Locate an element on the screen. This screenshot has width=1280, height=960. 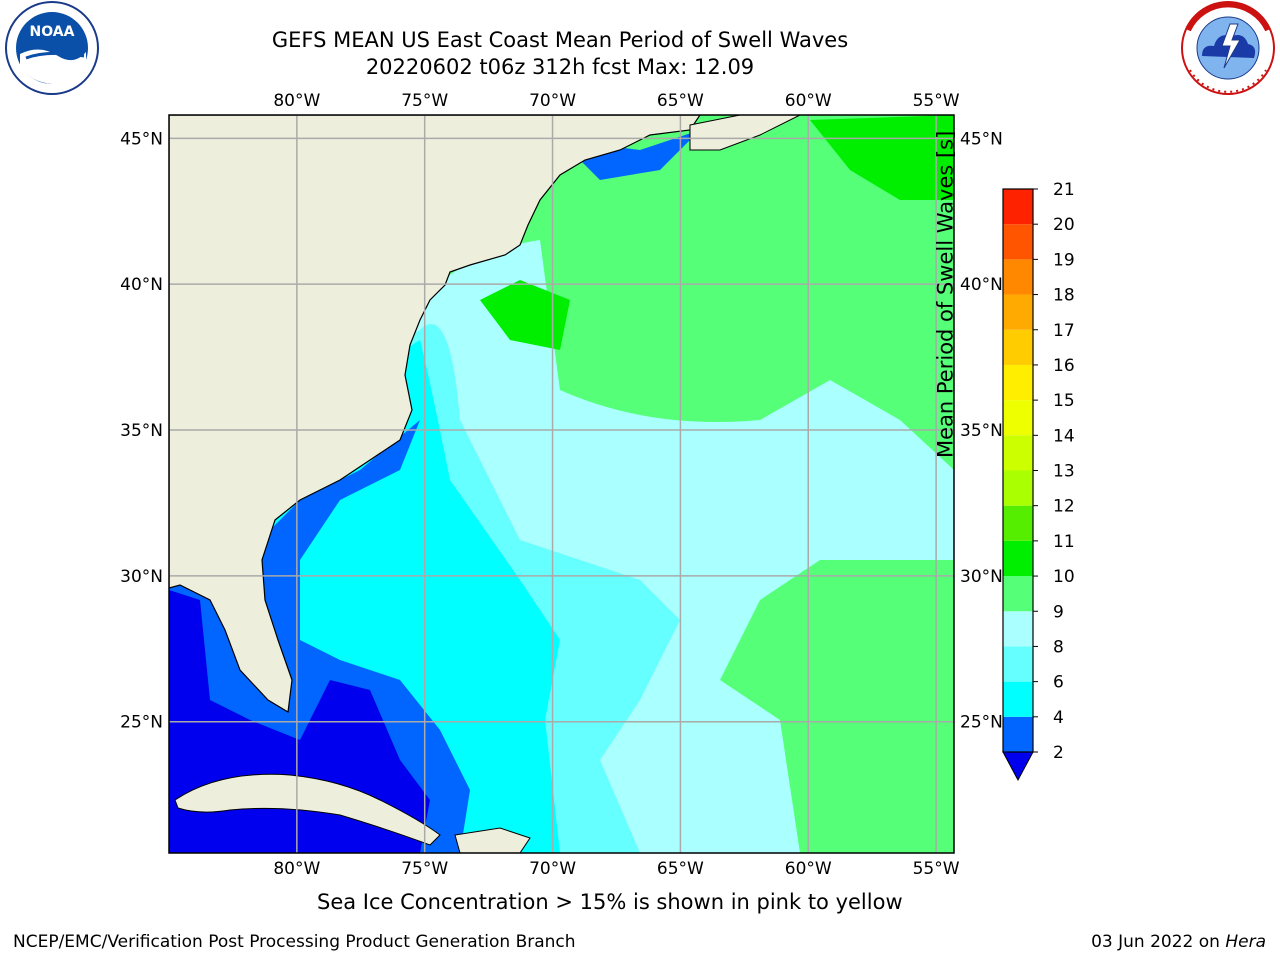
land-hispaniola is located at coordinates (492, 840).